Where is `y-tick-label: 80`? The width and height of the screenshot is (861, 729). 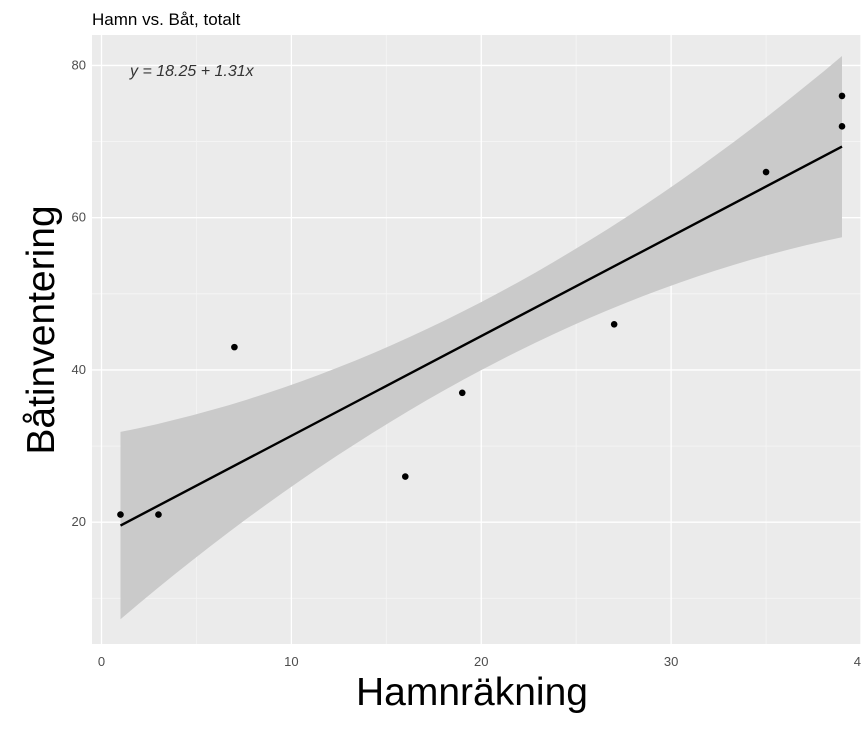
y-tick-label: 80 is located at coordinates (79, 64).